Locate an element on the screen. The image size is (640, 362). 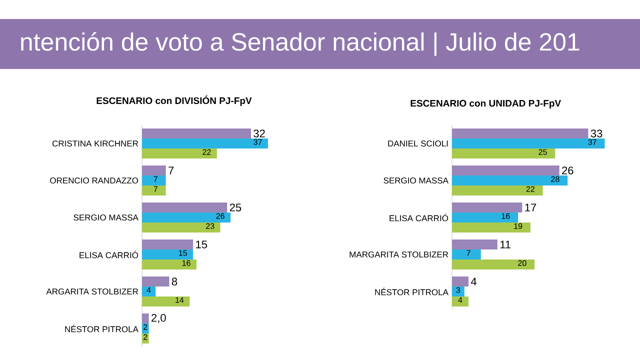
y-tick-label: ARGARITA STOLBIZER is located at coordinates (92, 291).